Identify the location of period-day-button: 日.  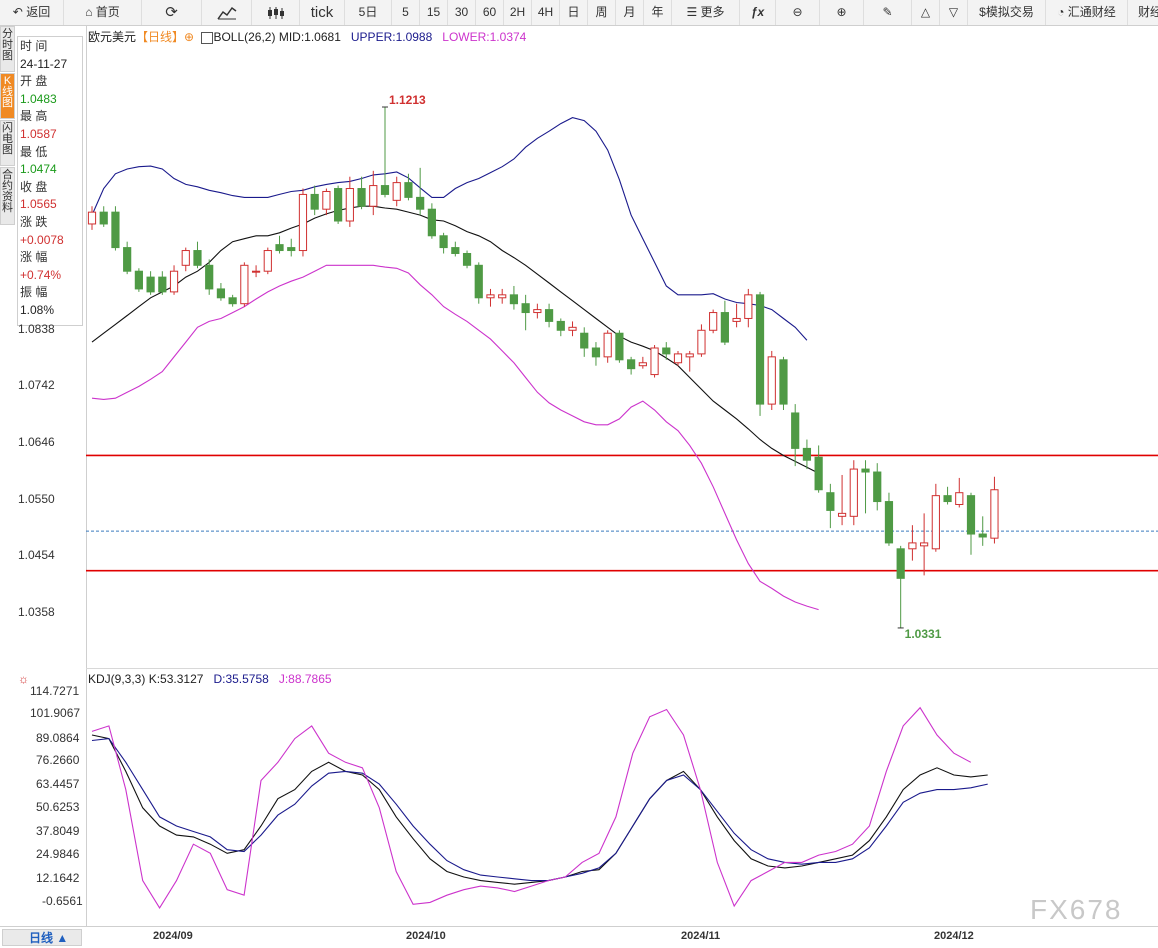
(574, 12).